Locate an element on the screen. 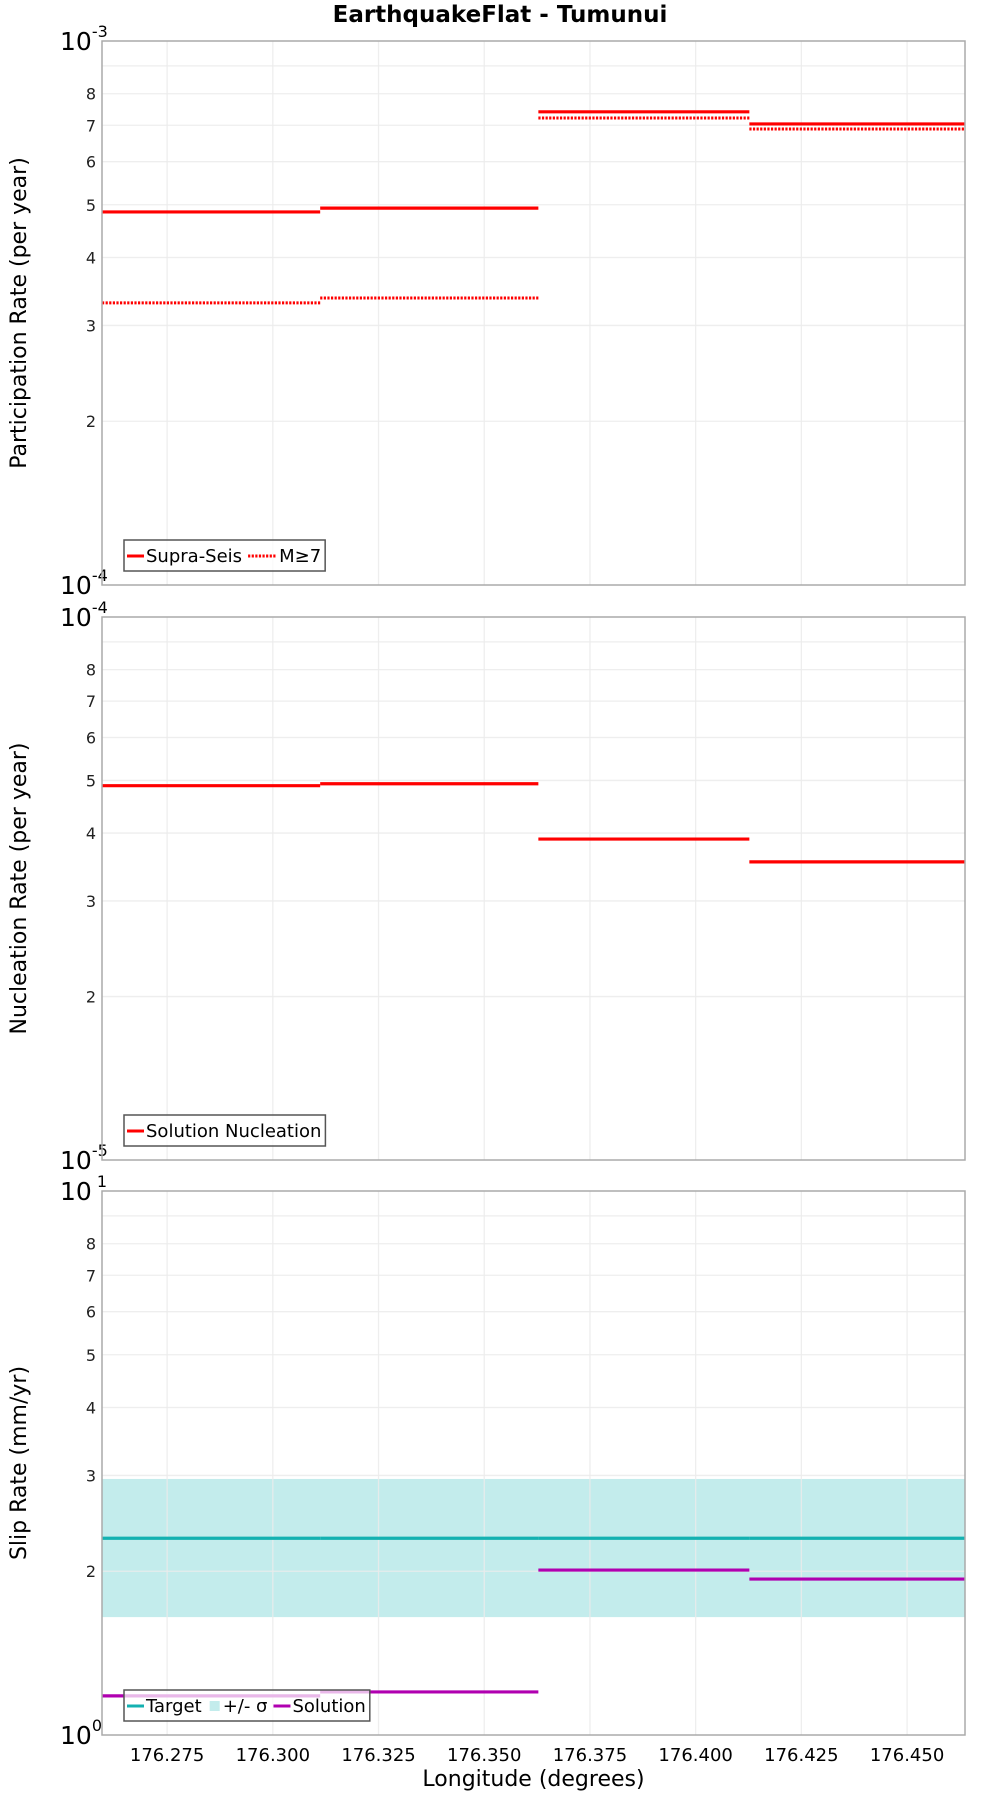  y-axis-label: Nucleation Rate (per year) is located at coordinates (19, 889).